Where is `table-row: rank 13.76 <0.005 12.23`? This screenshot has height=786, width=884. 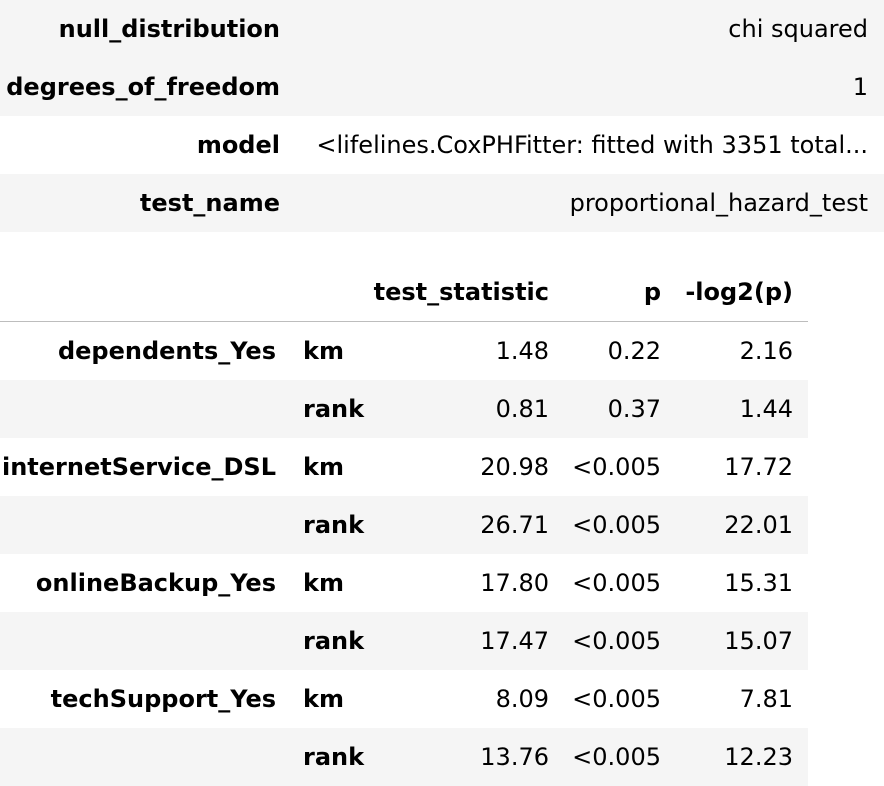 table-row: rank 13.76 <0.005 12.23 is located at coordinates (404, 757).